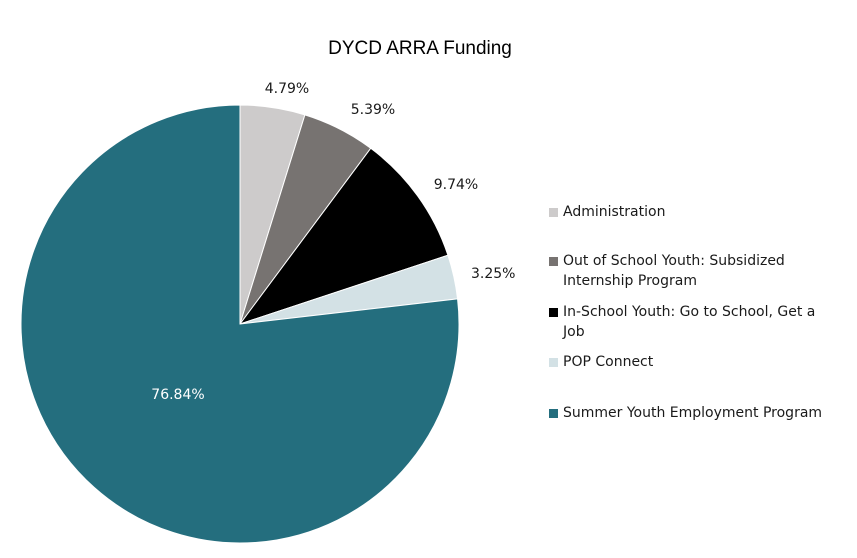  I want to click on legend-label: Summer Youth Employment Program, so click(693, 413).